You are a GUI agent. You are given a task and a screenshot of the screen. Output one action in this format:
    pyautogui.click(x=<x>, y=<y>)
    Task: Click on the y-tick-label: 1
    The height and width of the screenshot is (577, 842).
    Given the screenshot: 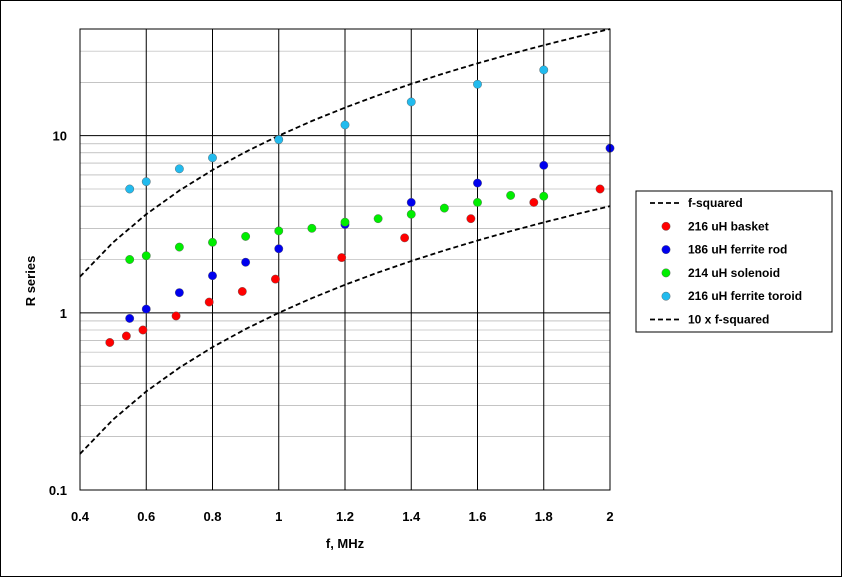 What is the action you would take?
    pyautogui.click(x=63, y=313)
    